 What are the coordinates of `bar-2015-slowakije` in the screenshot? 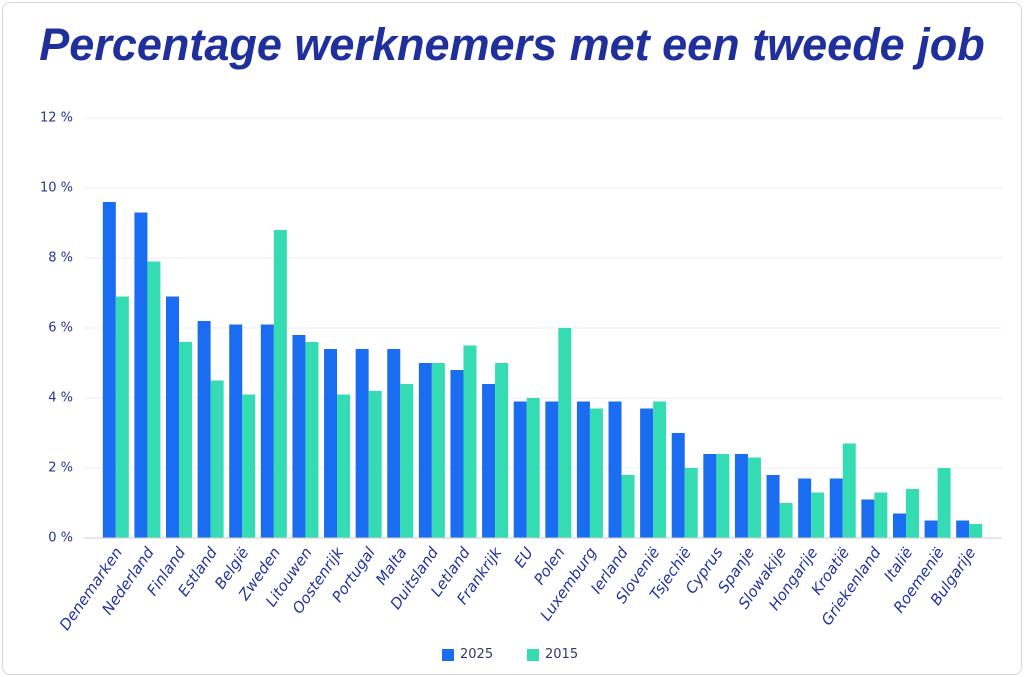 It's located at (786, 520).